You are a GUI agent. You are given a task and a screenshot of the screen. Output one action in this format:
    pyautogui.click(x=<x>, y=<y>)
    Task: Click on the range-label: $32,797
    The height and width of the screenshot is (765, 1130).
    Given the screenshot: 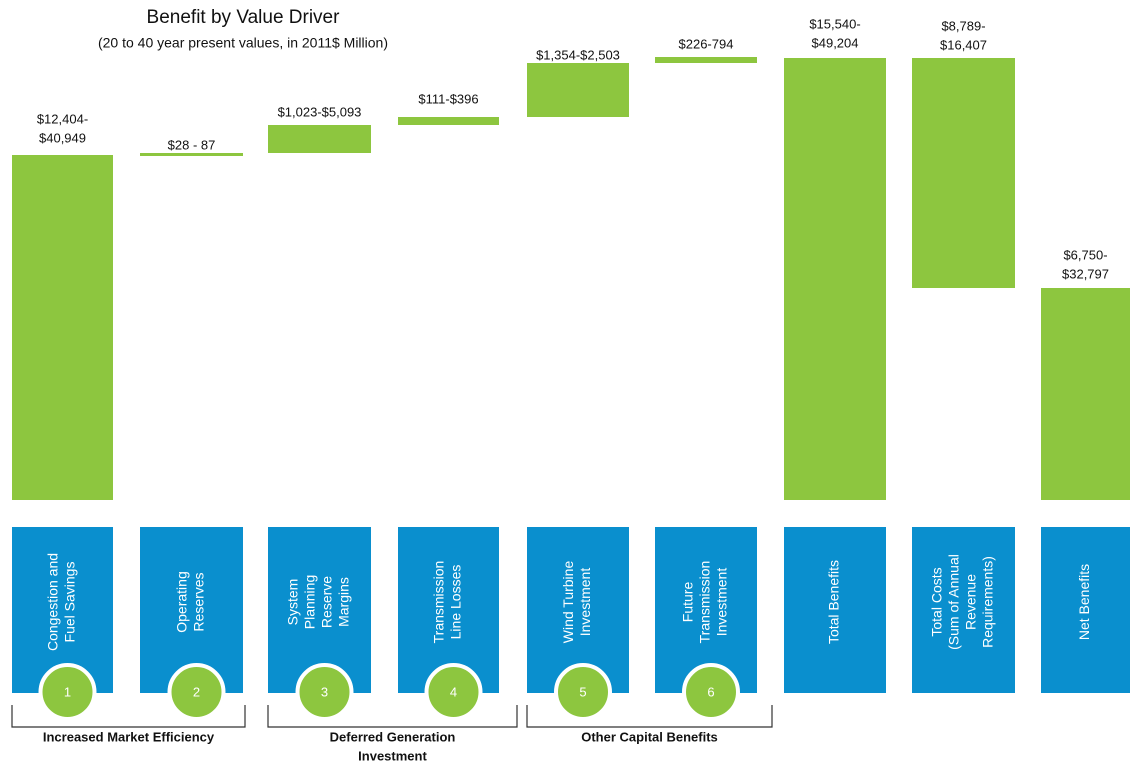 What is the action you would take?
    pyautogui.click(x=1085, y=273)
    